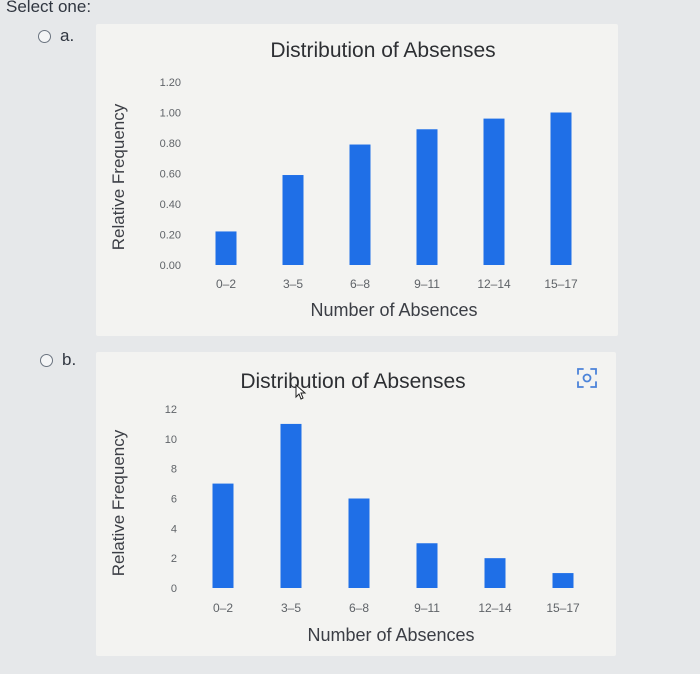 Image resolution: width=700 pixels, height=674 pixels. Describe the element at coordinates (174, 589) in the screenshot. I see `y-tick-label: 0` at that location.